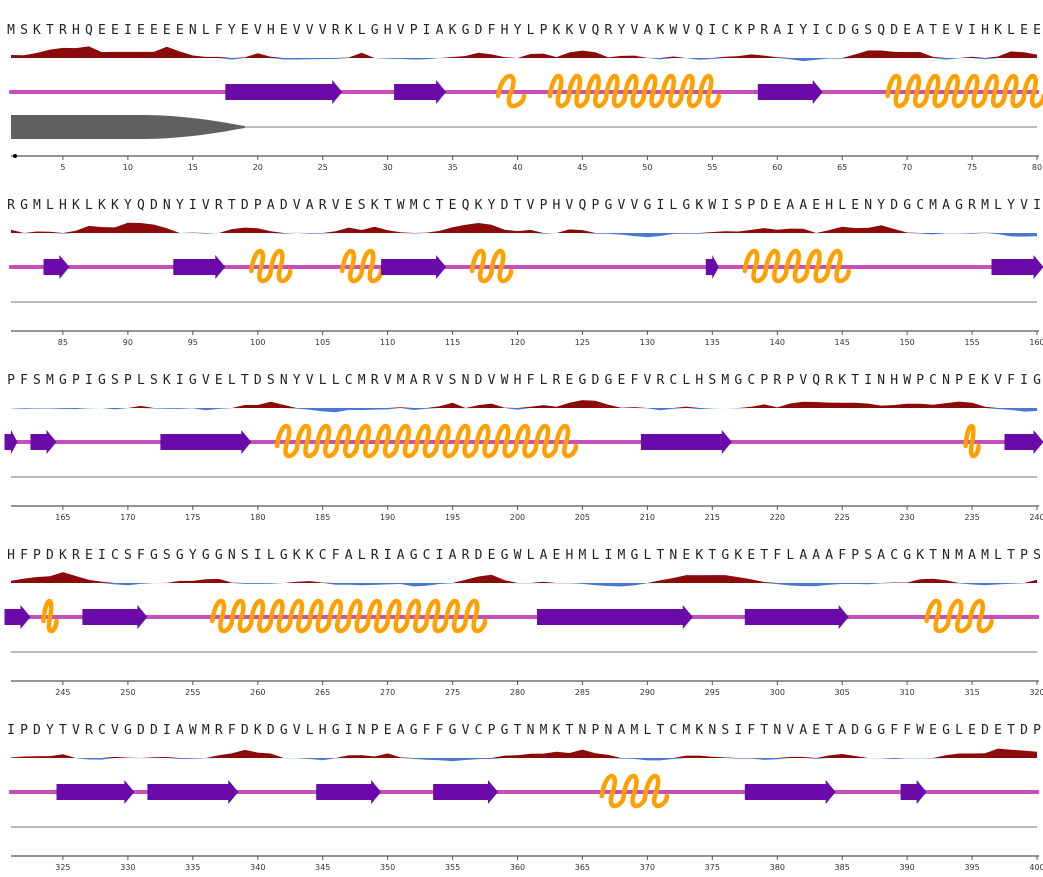 The image size is (1043, 877). What do you see at coordinates (452, 867) in the screenshot?
I see `ruler-tick-label: 355` at bounding box center [452, 867].